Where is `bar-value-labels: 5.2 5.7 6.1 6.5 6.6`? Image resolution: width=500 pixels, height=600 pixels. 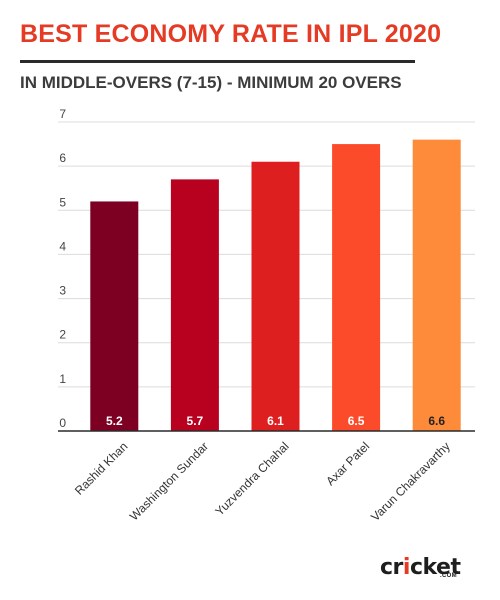 bar-value-labels: 5.2 5.7 6.1 6.5 6.6 is located at coordinates (275, 421).